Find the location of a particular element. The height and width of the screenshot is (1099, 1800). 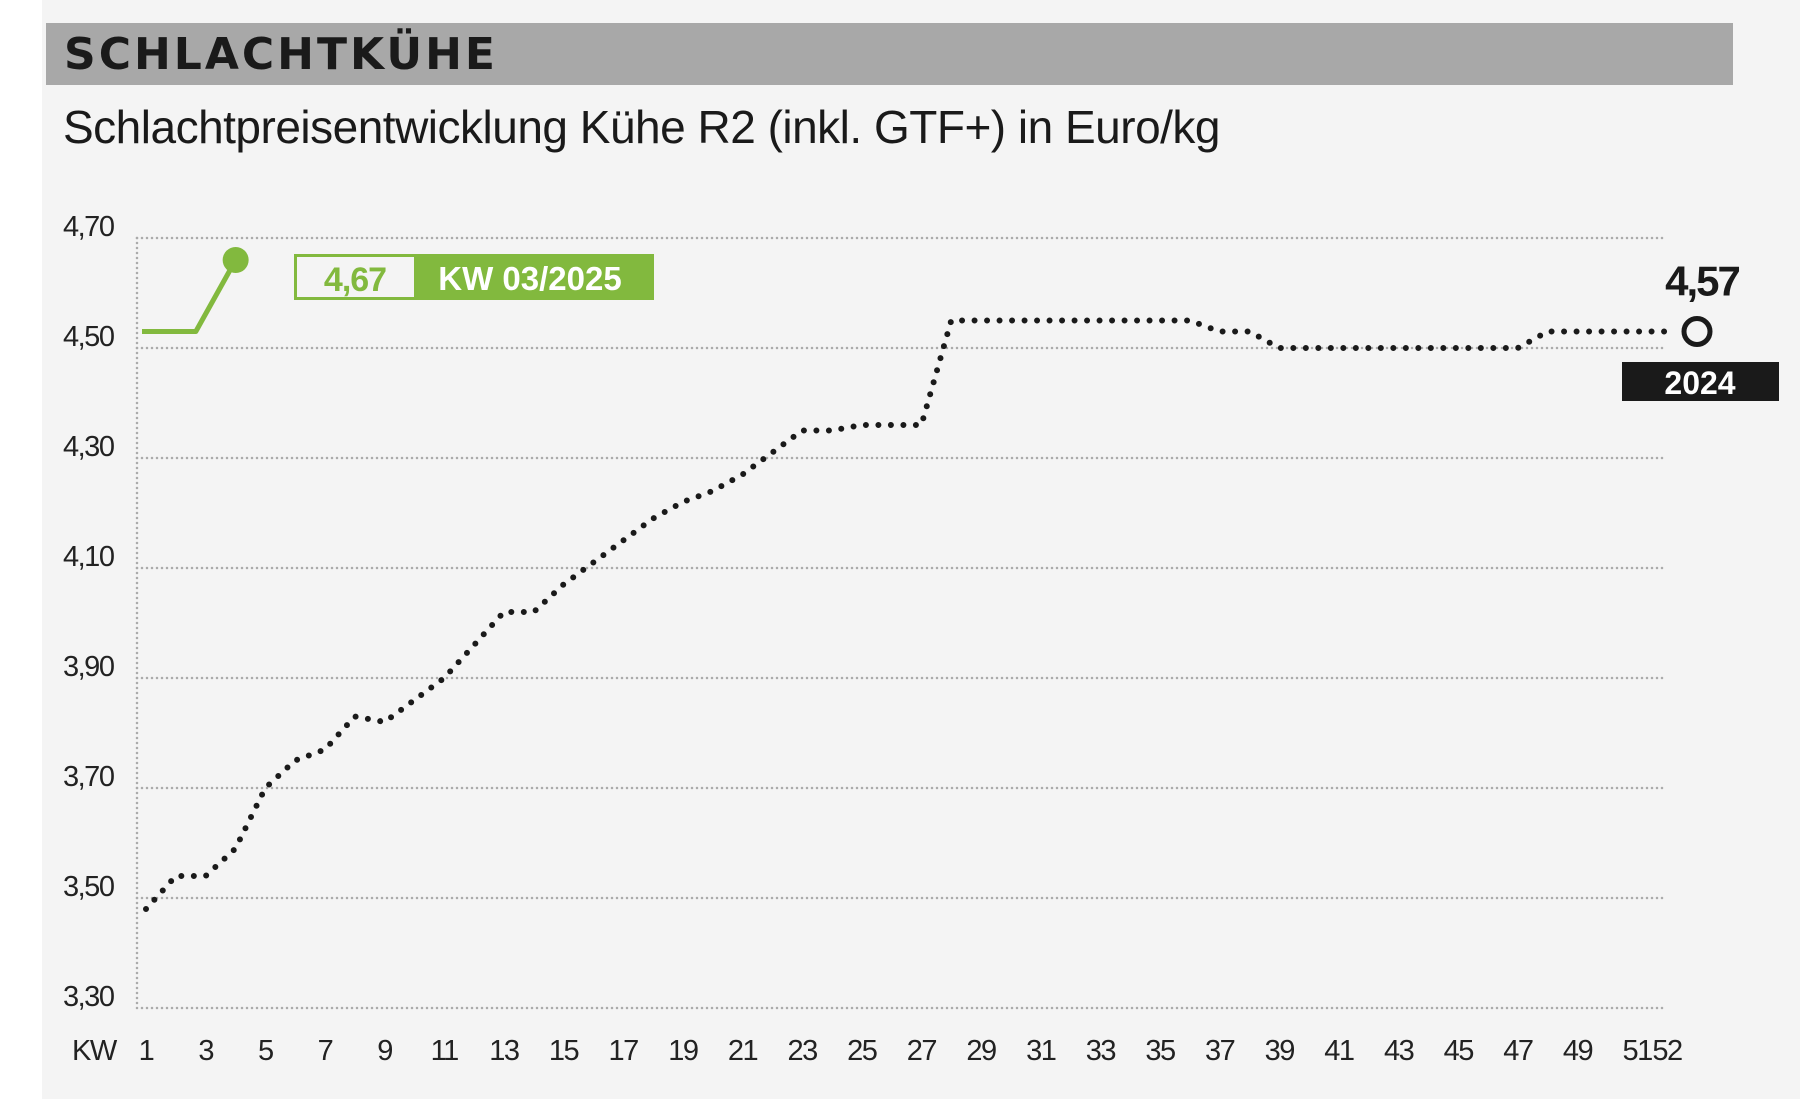

y-tick-label: 4,30 is located at coordinates (88, 447).